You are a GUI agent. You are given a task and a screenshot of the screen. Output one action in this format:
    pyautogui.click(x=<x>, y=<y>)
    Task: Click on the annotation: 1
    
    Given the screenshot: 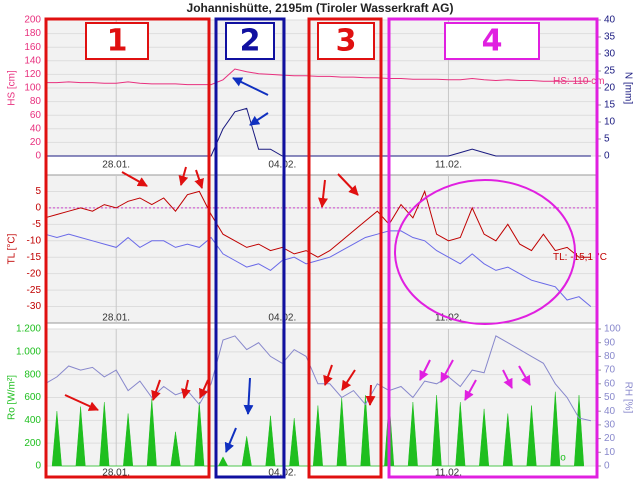 What is the action you would take?
    pyautogui.click(x=117, y=41)
    